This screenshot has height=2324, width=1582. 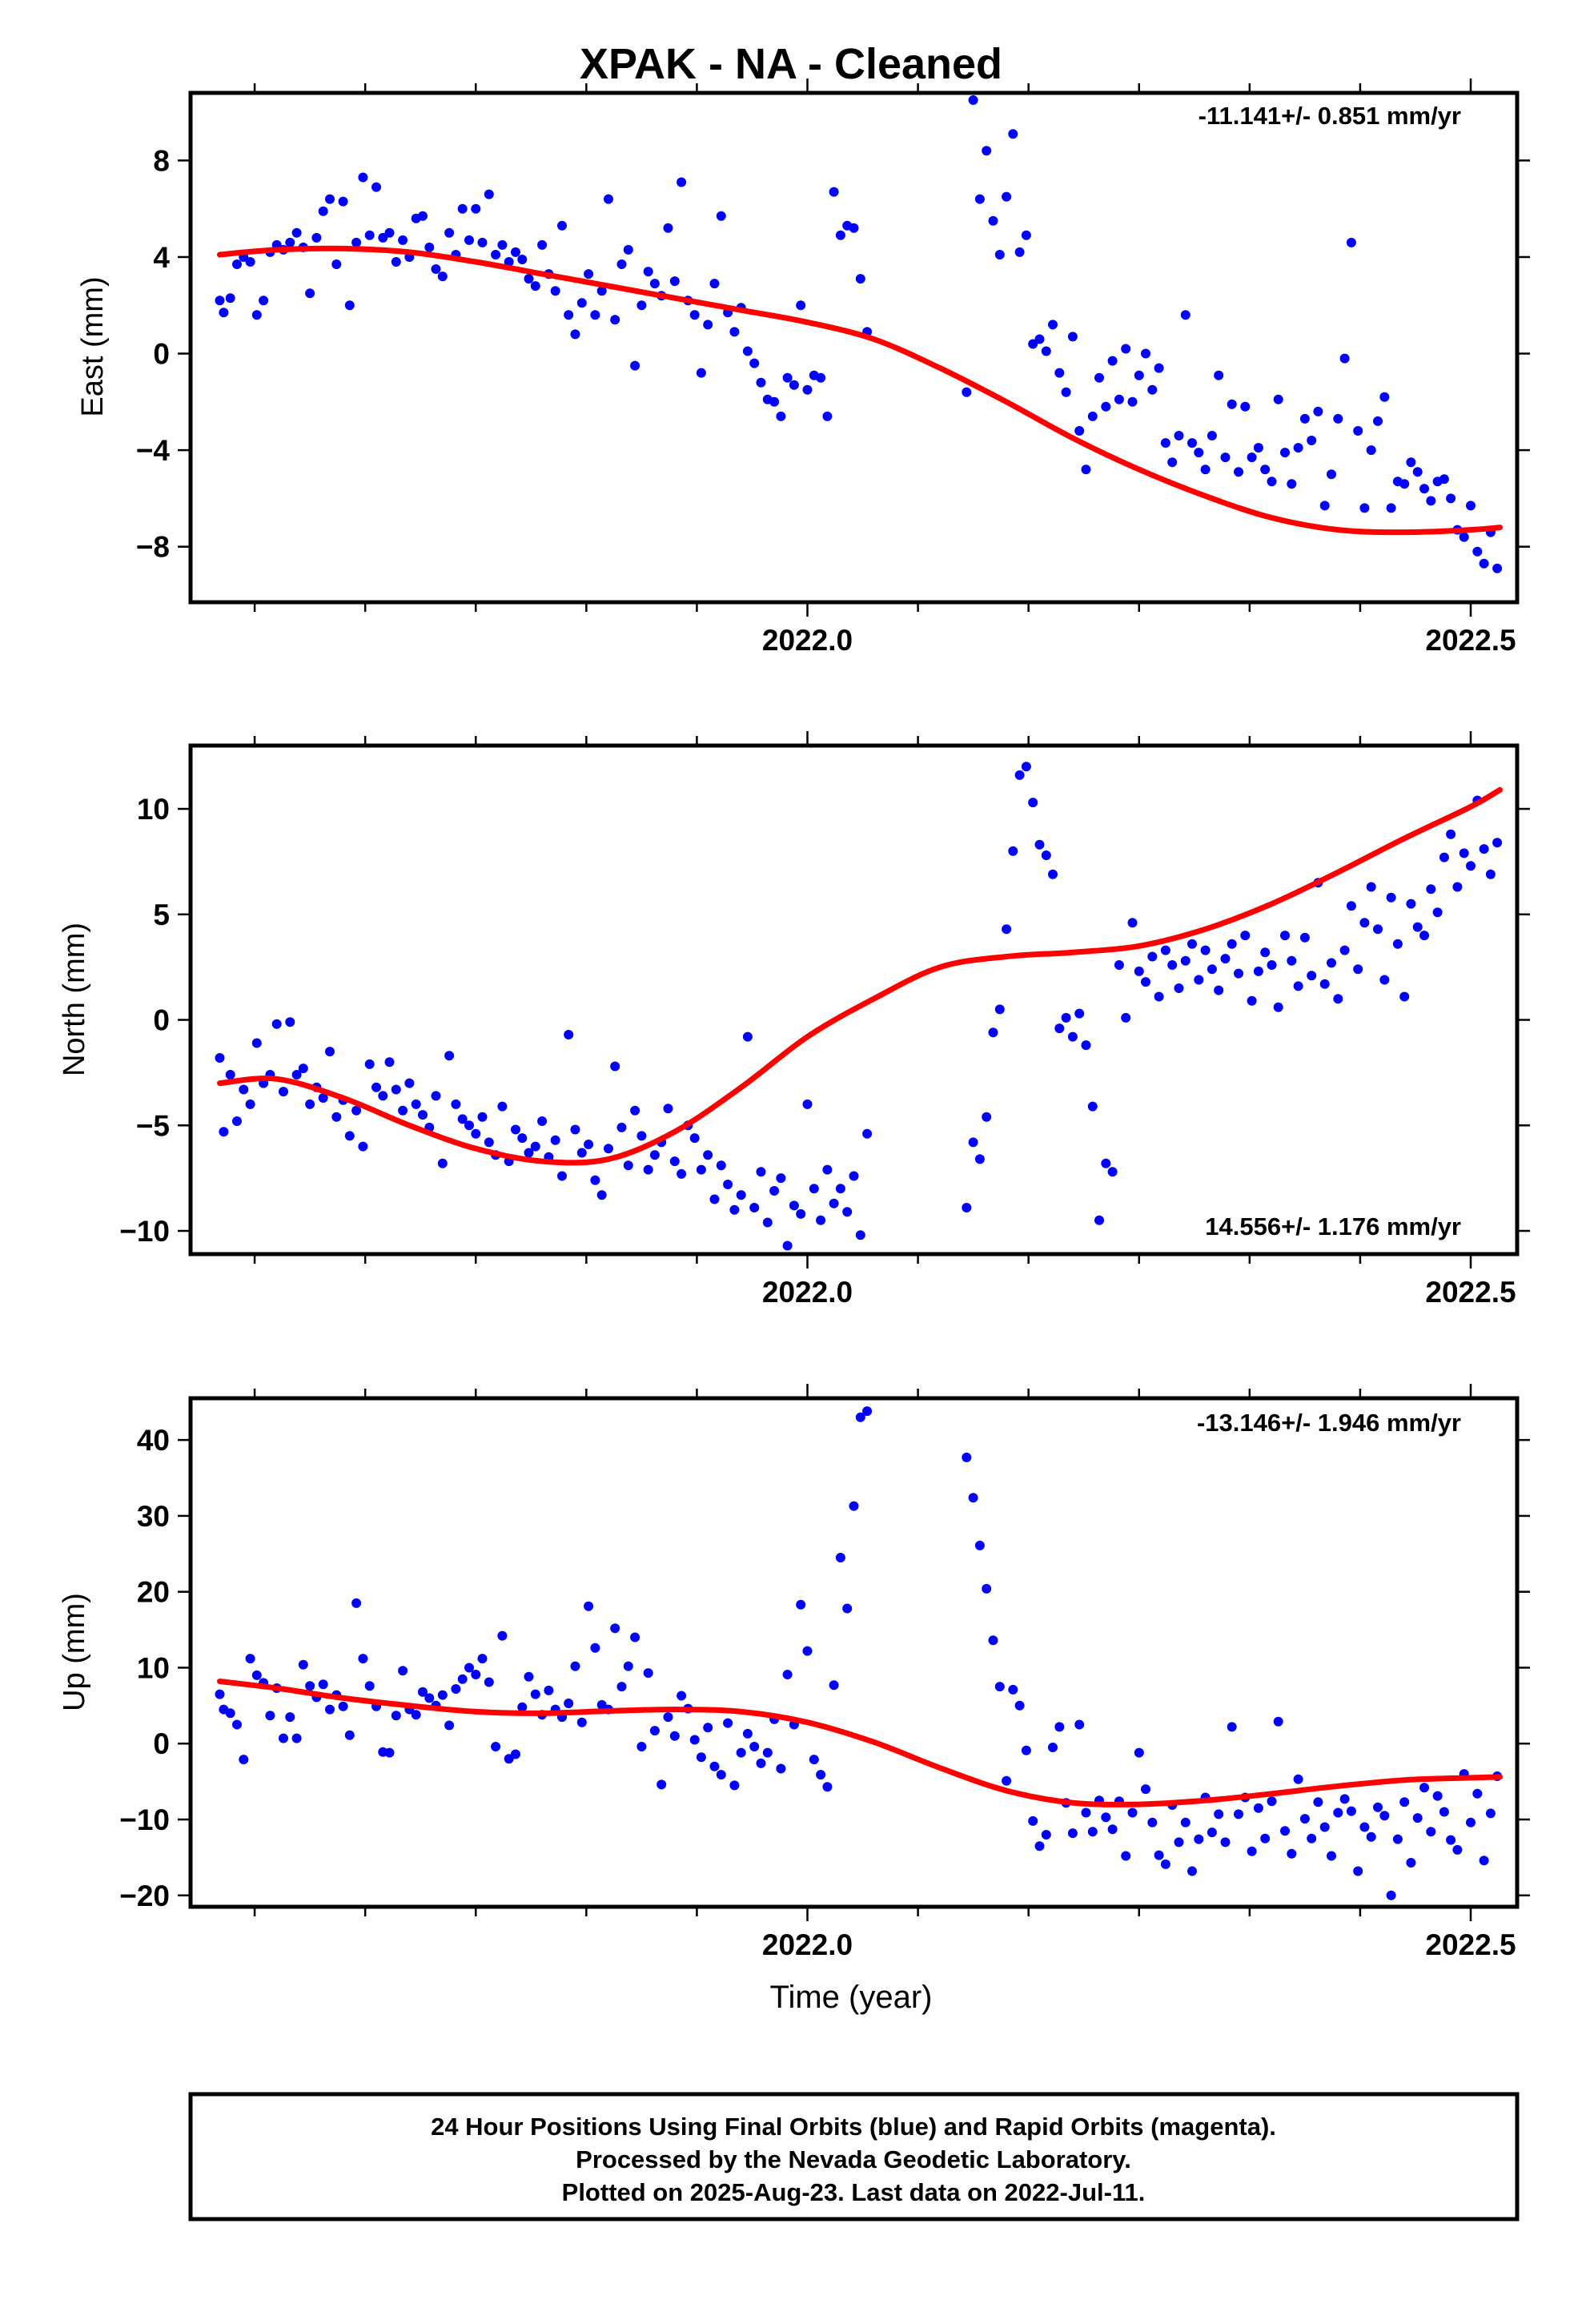 I want to click on north-x-tick-label: 2022.0, so click(x=807, y=1292).